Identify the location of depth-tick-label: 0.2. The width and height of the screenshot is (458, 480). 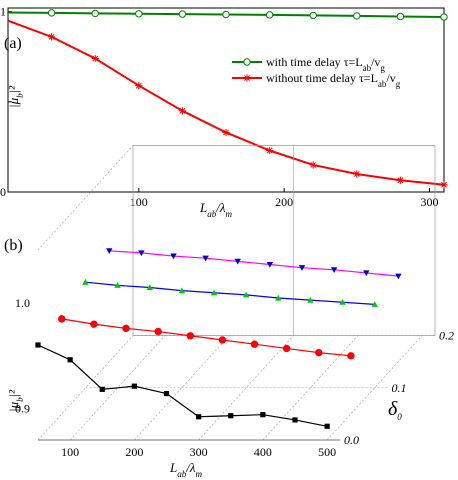
(446, 336).